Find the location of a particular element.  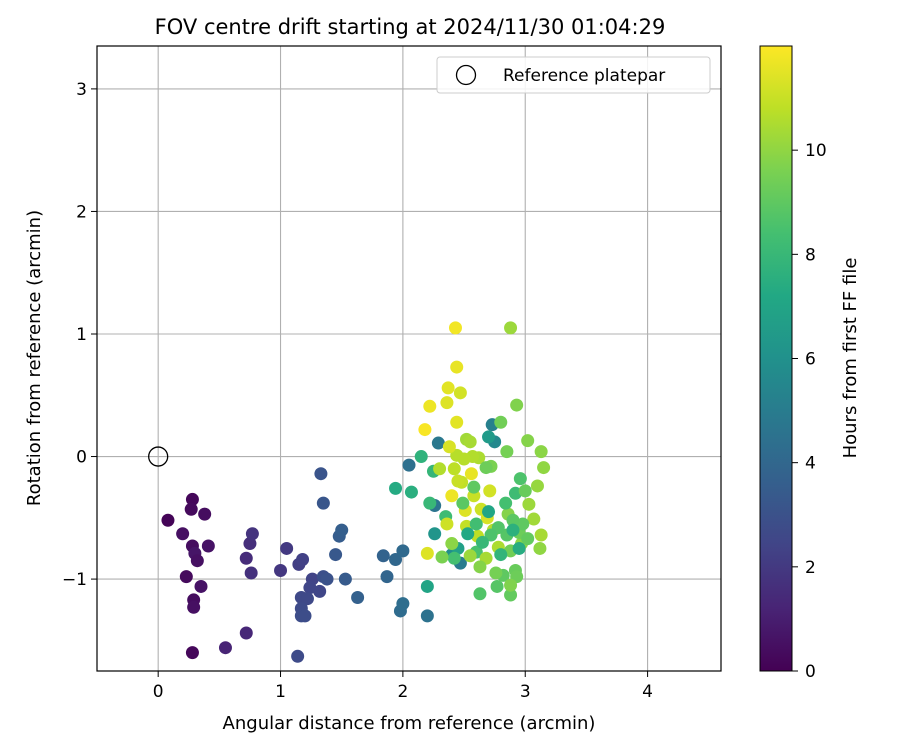

colorbar-tick-label: 8 is located at coordinates (810, 255).